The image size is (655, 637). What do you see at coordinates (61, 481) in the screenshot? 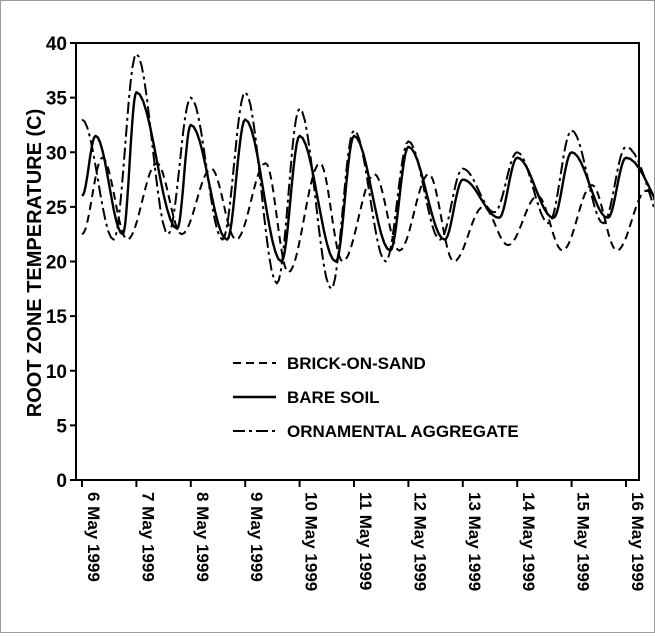
I see `y-tick-label: 0` at bounding box center [61, 481].